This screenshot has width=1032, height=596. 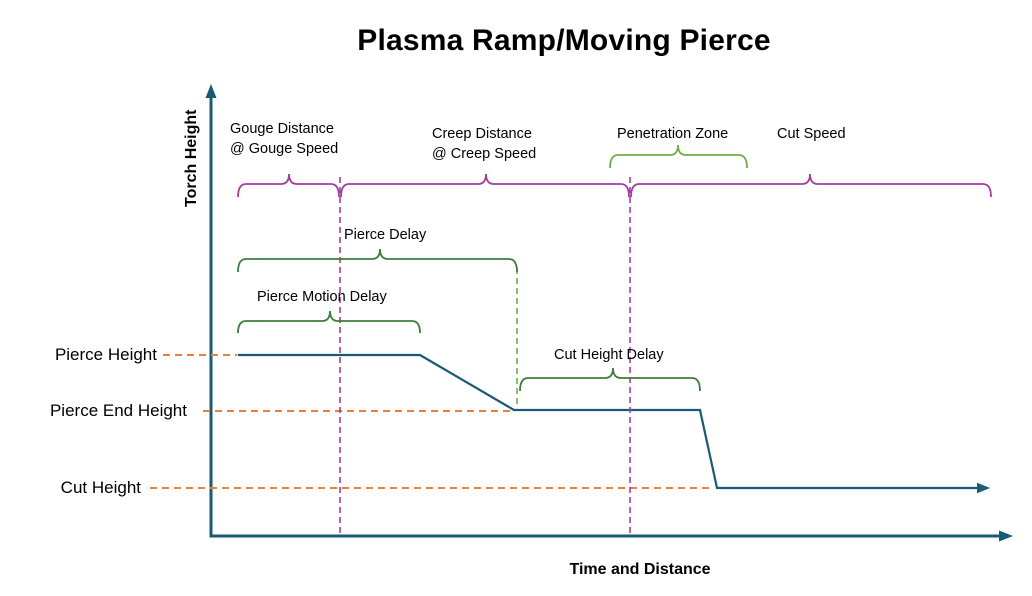 I want to click on pierce-delay-brace, so click(x=377, y=260).